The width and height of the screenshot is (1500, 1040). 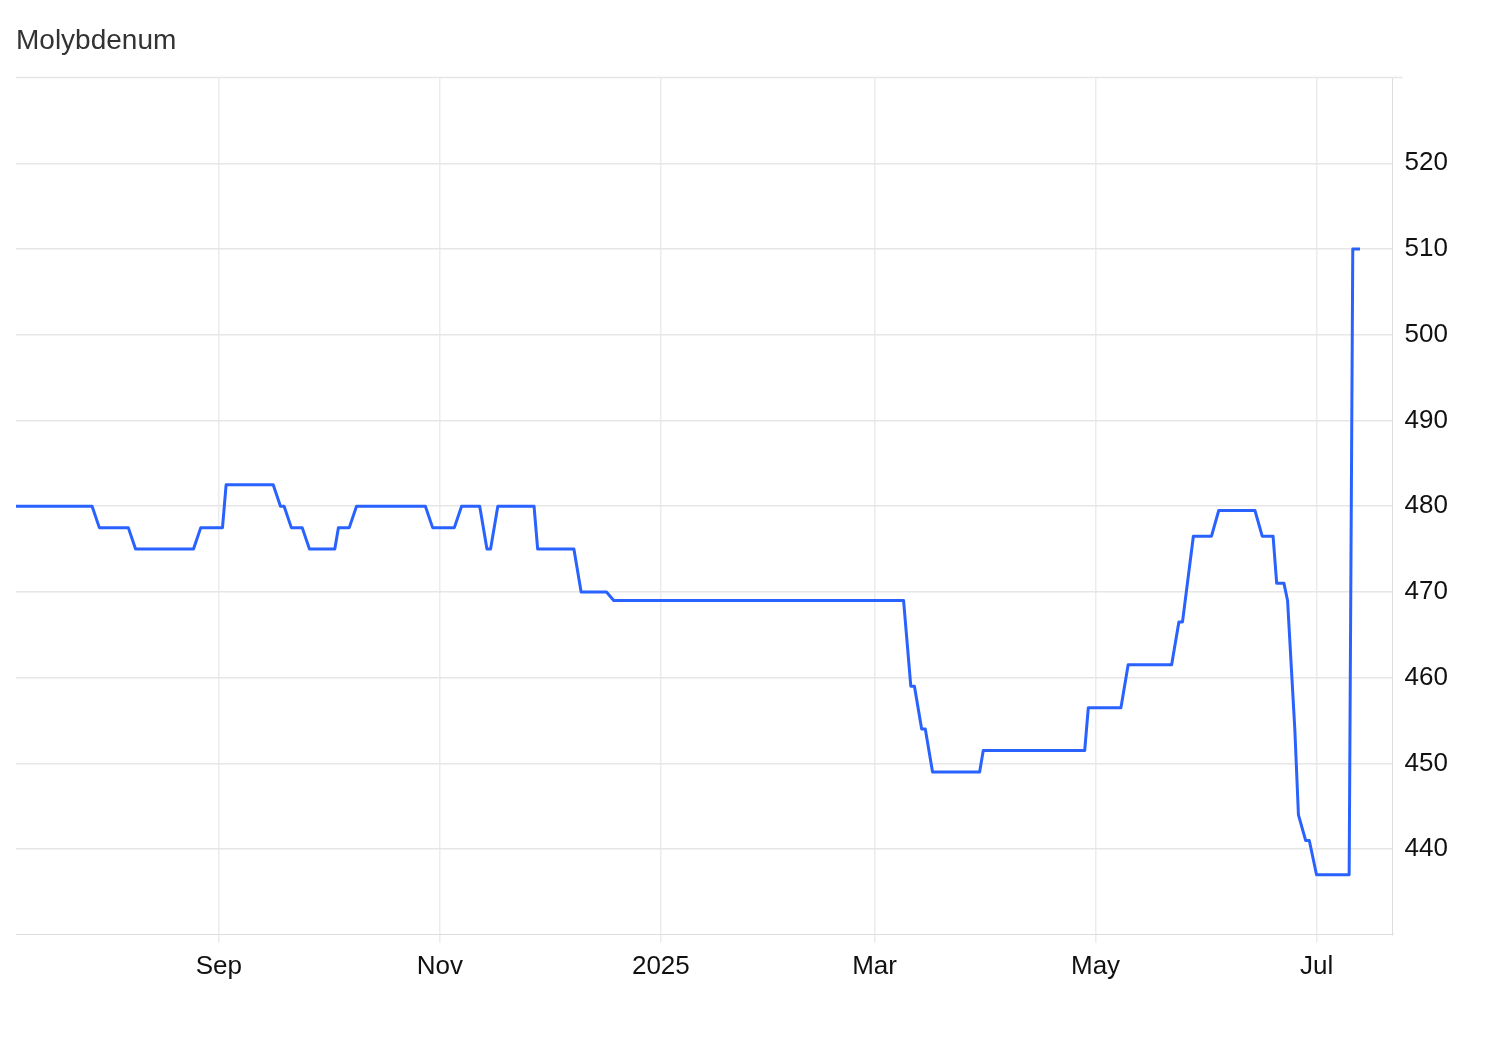 What do you see at coordinates (96, 39) in the screenshot?
I see `chart-title: Molybdenum` at bounding box center [96, 39].